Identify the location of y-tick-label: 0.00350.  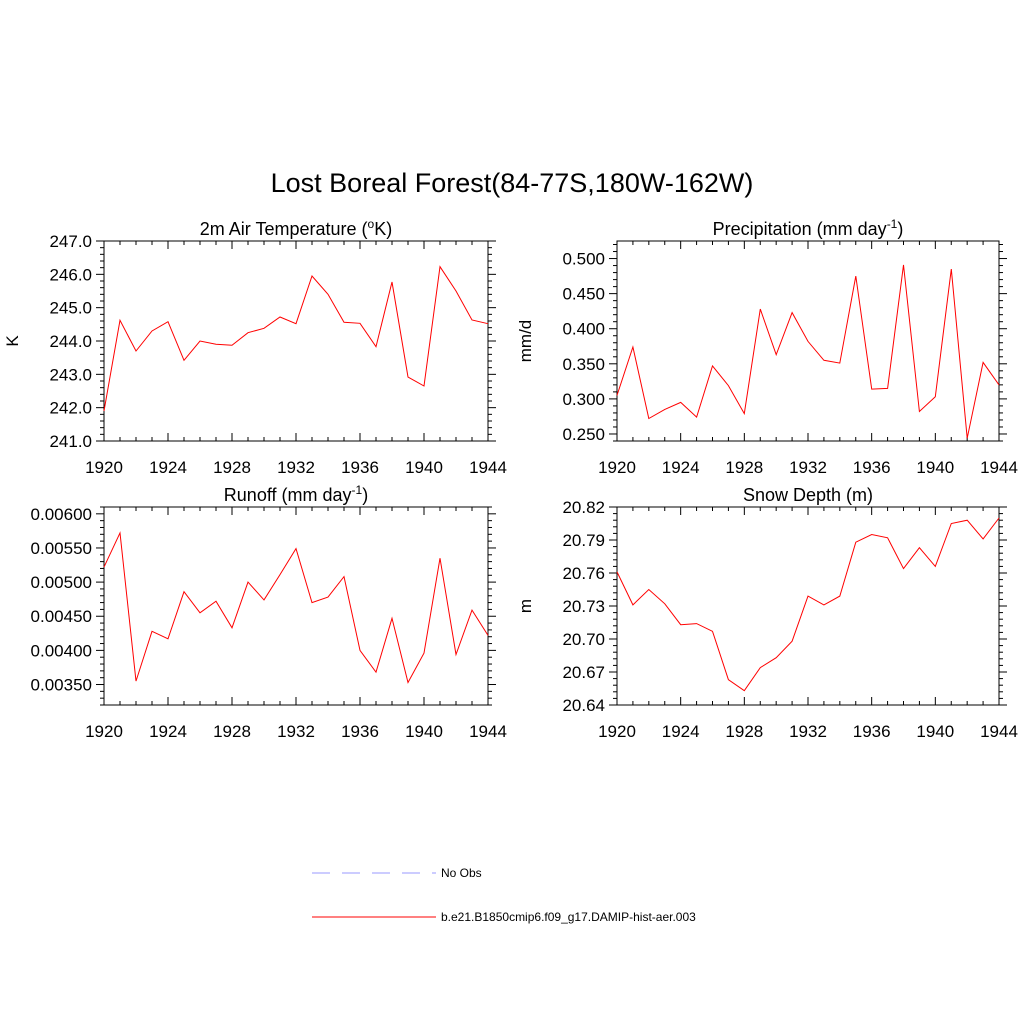
(61, 685).